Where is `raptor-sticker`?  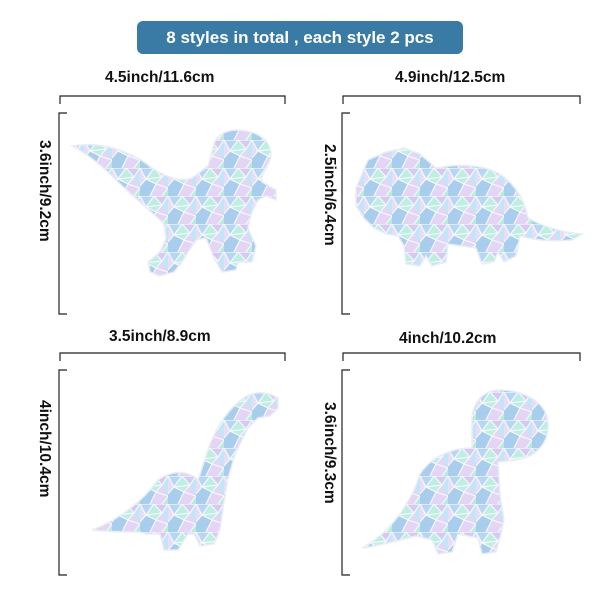 raptor-sticker is located at coordinates (174, 203).